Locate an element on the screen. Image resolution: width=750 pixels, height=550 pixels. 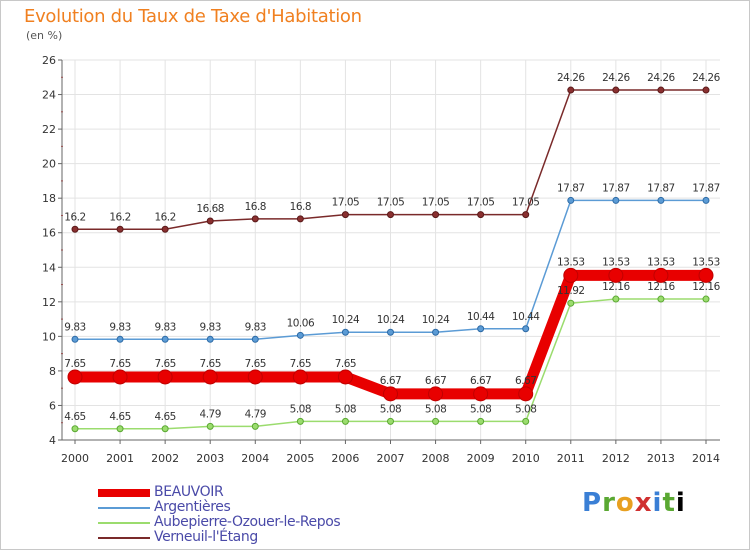
y-tick-label: 24 is located at coordinates (49, 95).